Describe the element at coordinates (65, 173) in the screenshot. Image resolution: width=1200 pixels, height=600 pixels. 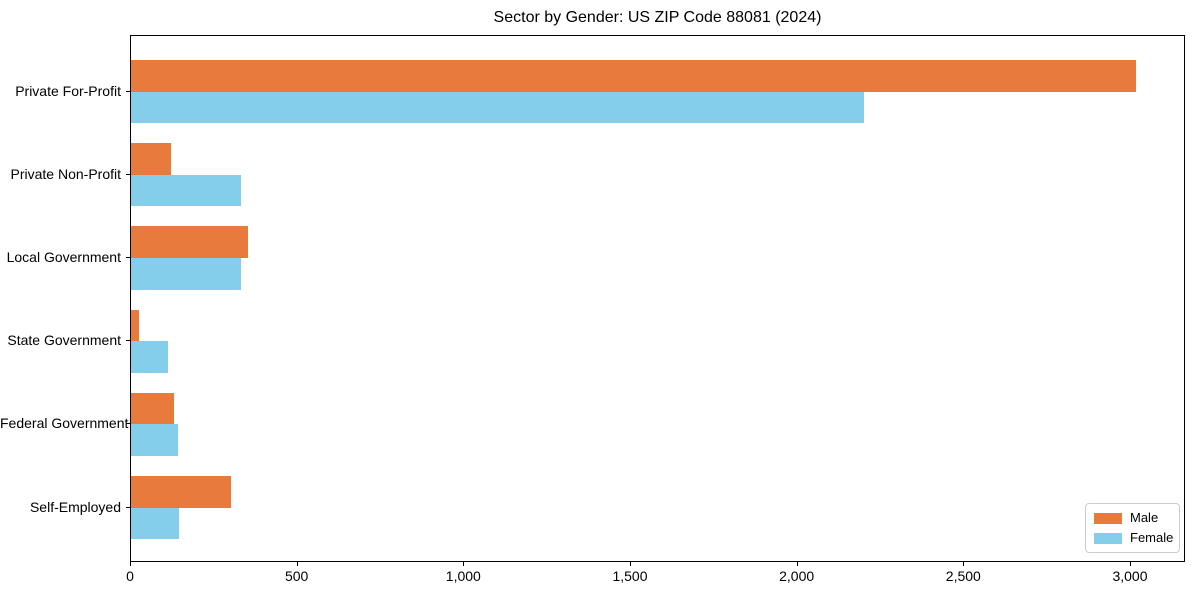
I see `y-tick-label-1: Private Non-Profit` at that location.